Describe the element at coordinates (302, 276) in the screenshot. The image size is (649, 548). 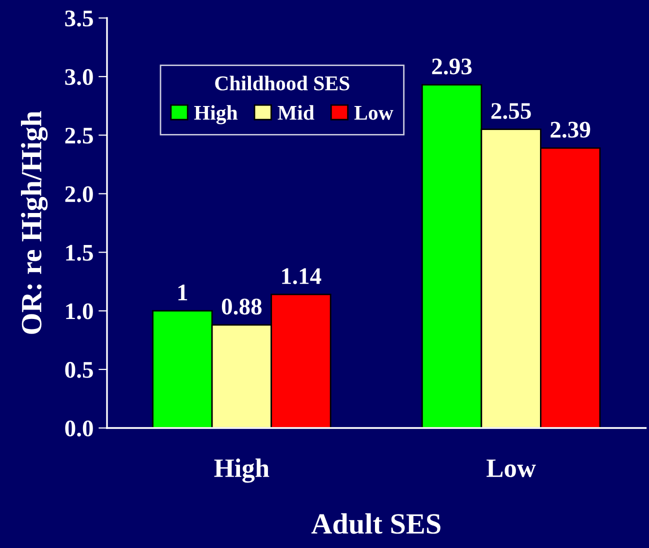
I see `data-label: 1.14` at that location.